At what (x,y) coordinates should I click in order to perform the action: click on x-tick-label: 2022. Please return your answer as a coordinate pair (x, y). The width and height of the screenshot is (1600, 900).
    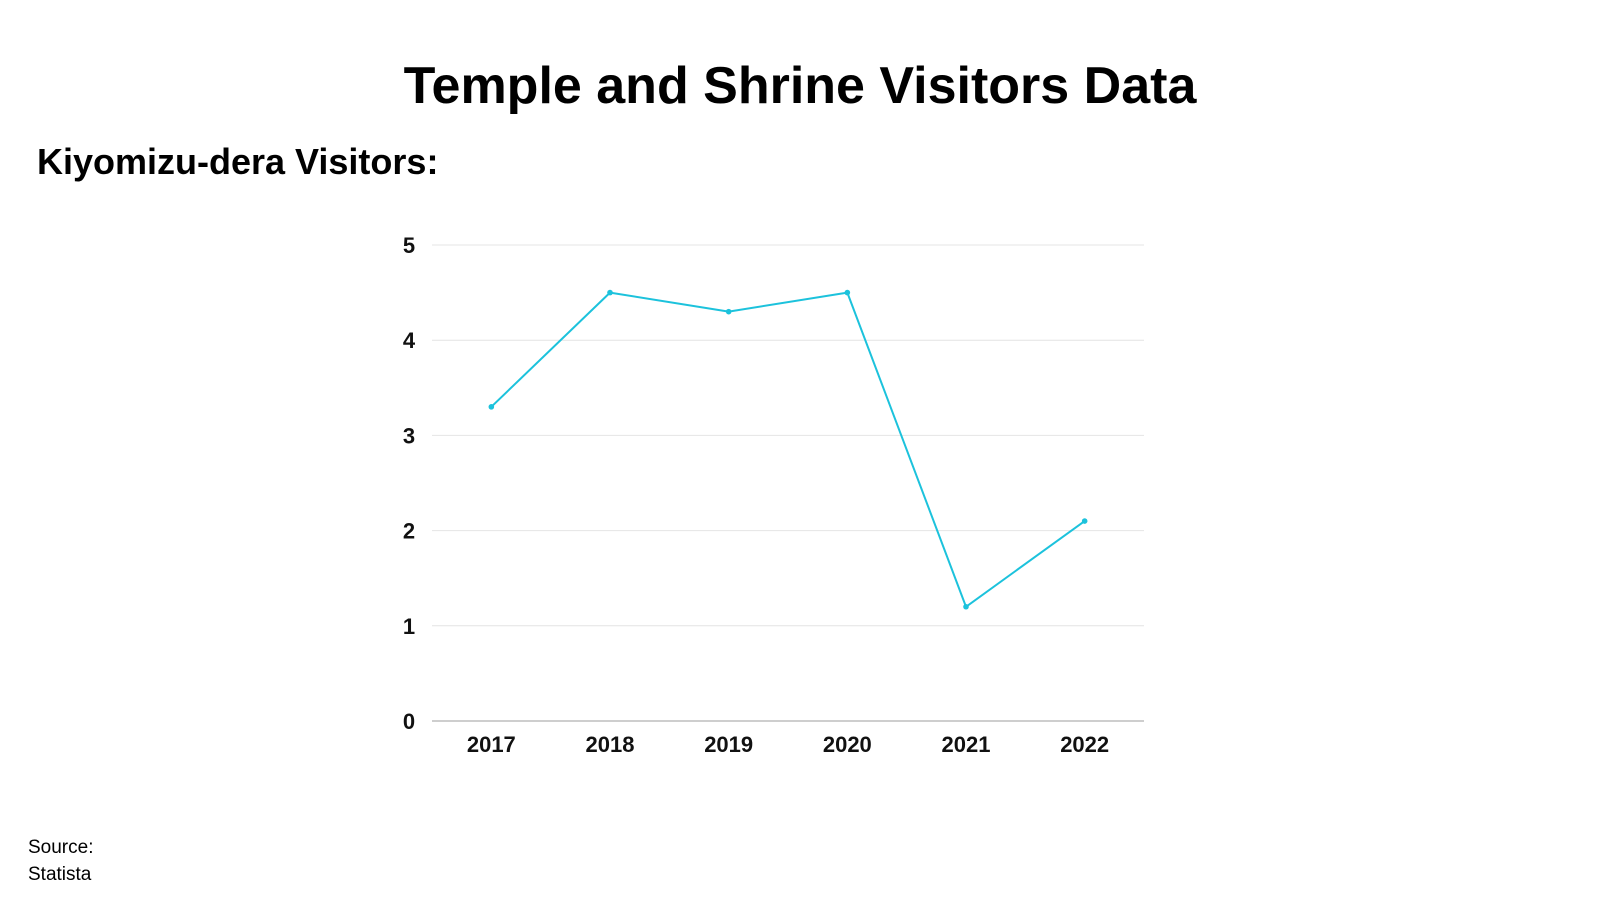
    Looking at the image, I should click on (1084, 744).